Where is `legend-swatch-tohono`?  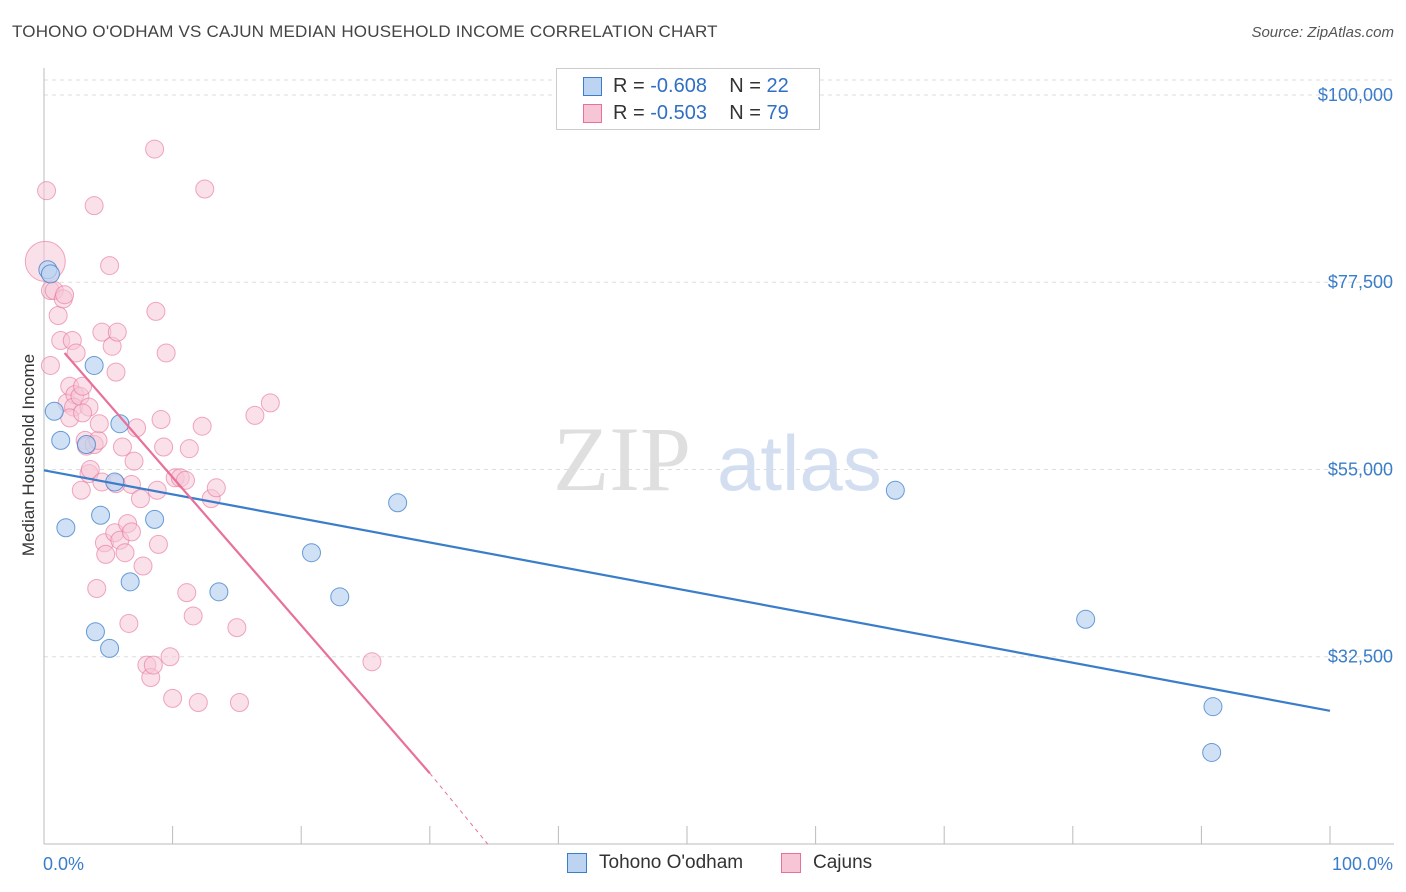
legend-swatch-tohono is located at coordinates (592, 86).